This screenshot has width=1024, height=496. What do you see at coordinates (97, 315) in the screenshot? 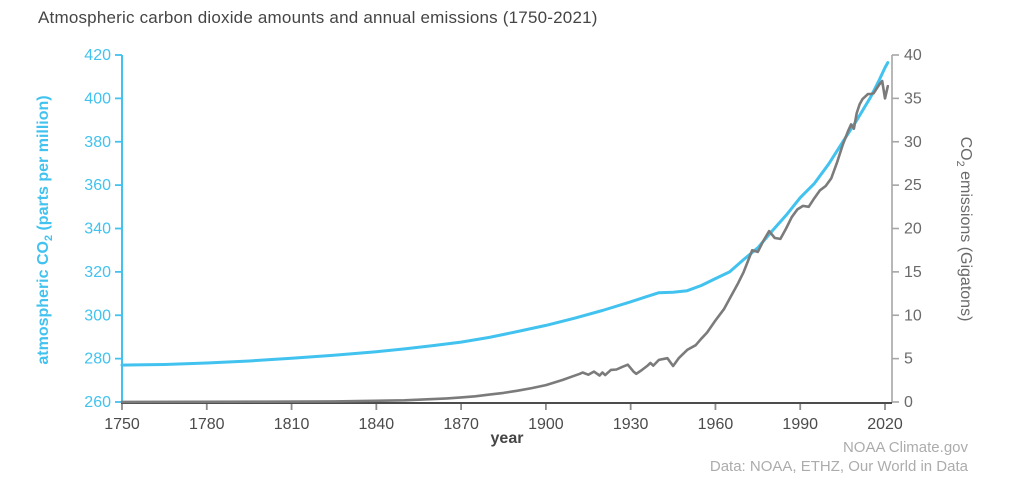
I see `left-axis-tick-label: 300` at bounding box center [97, 315].